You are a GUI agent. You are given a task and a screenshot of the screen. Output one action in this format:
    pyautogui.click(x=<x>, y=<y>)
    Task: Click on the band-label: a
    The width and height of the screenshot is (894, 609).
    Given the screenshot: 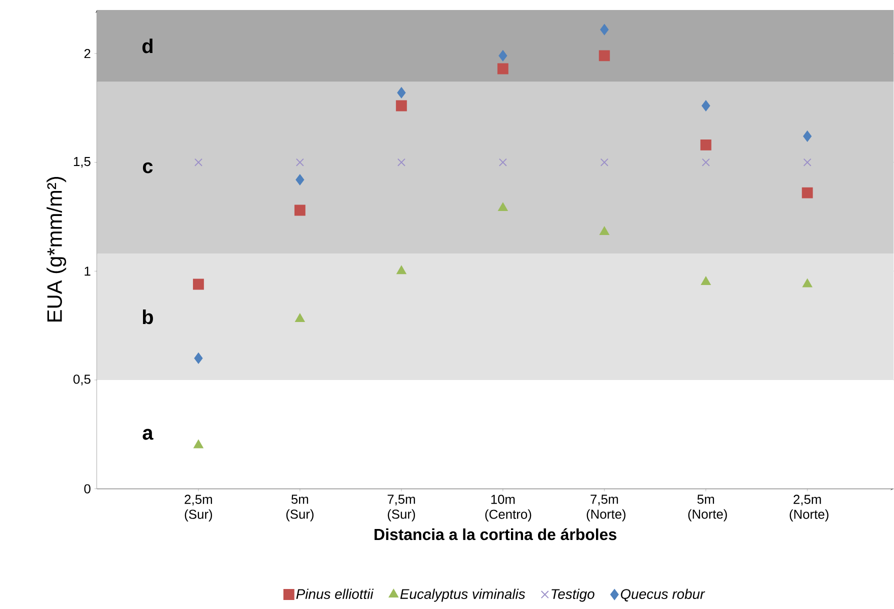 What is the action you would take?
    pyautogui.click(x=148, y=434)
    